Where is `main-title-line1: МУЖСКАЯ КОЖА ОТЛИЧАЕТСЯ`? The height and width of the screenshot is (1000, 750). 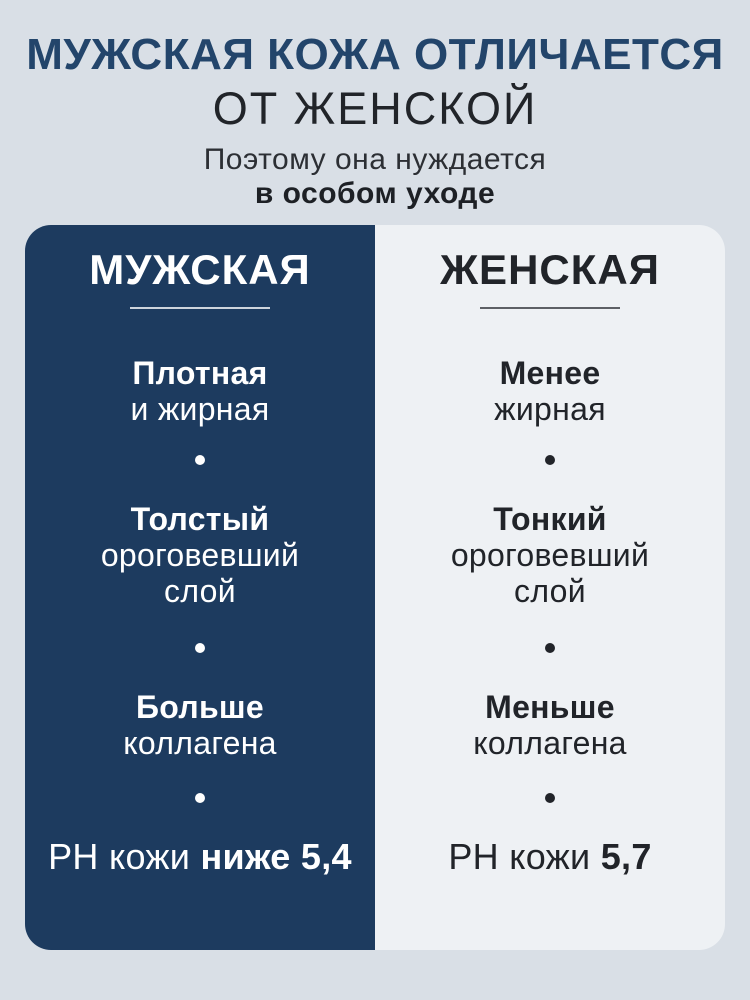
main-title-line1: МУЖСКАЯ КОЖА ОТЛИЧАЕТСЯ is located at coordinates (375, 54).